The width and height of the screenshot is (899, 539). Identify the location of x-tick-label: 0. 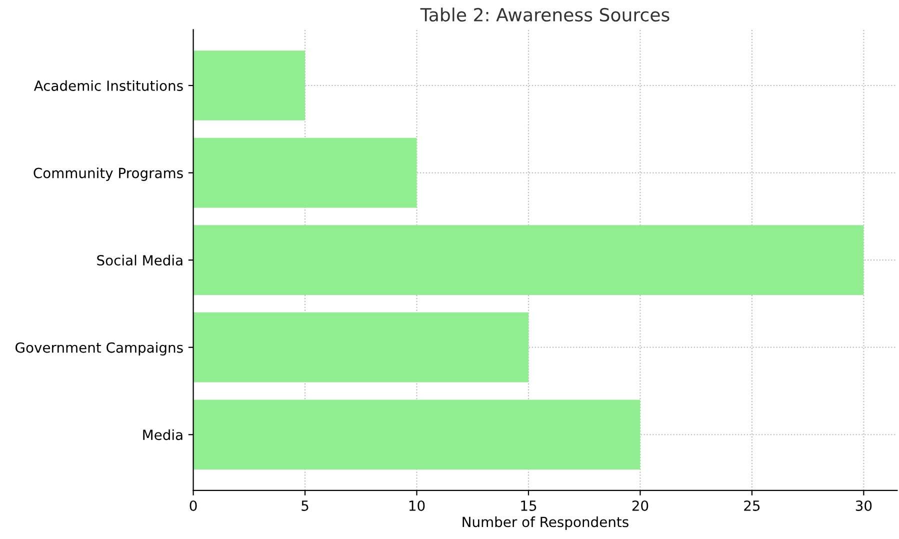
(193, 505).